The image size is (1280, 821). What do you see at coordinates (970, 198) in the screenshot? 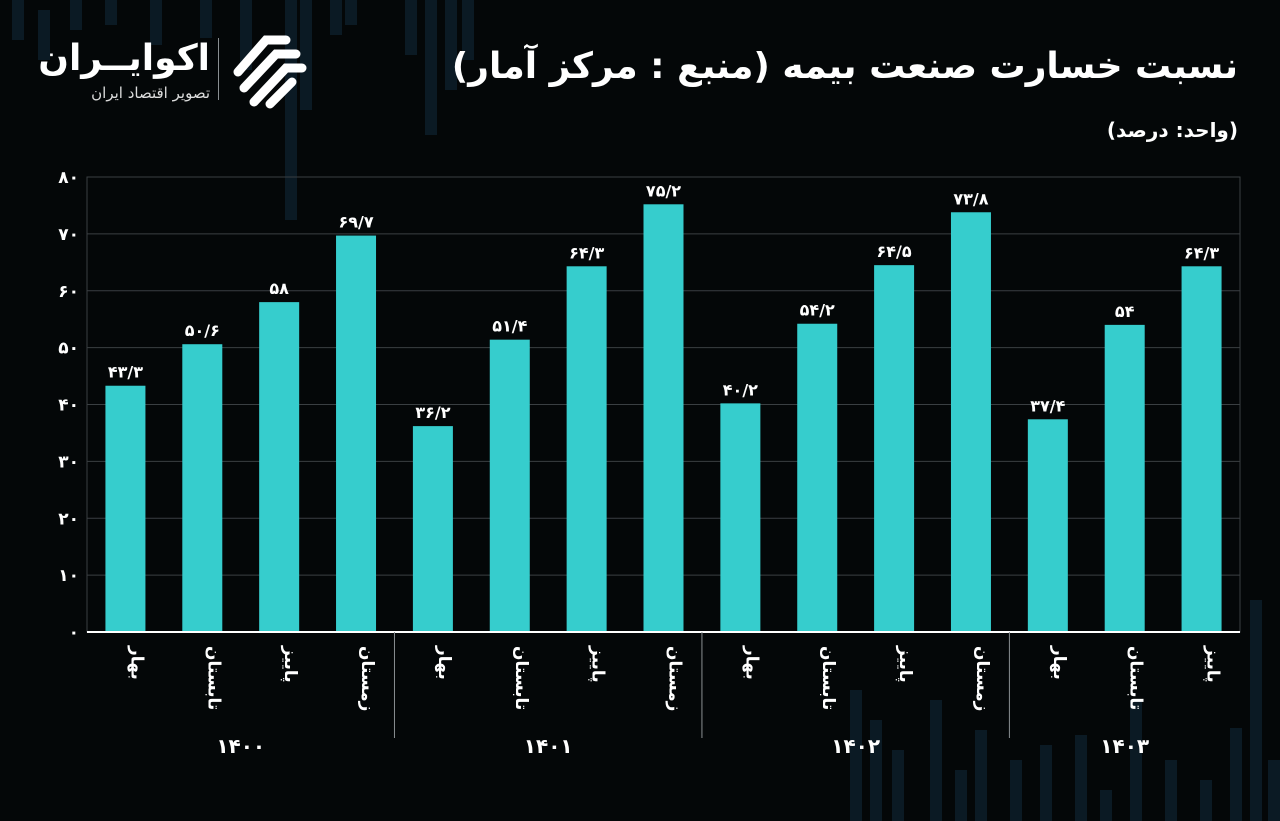
I see `bar-value-label: ۷۳/۸` at bounding box center [970, 198].